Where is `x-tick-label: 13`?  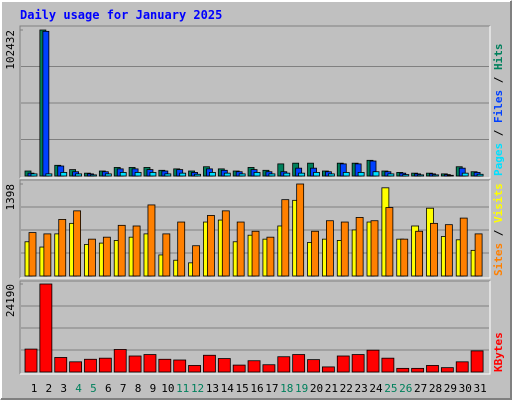 x-tick-label: 13 is located at coordinates (212, 388).